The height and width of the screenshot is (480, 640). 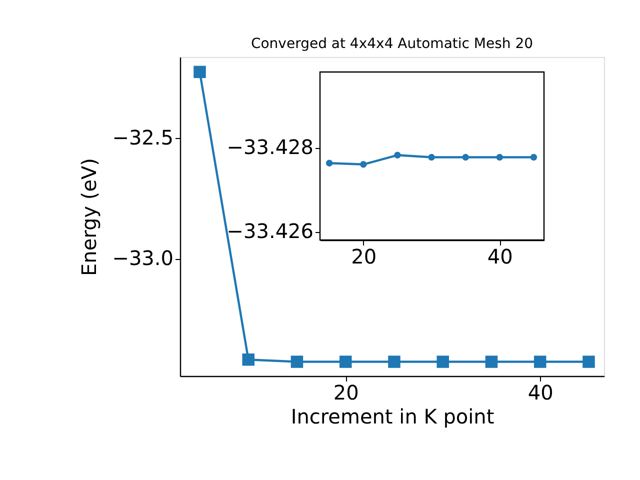 What do you see at coordinates (270, 147) in the screenshot?
I see `y-tick-label: −33.428` at bounding box center [270, 147].